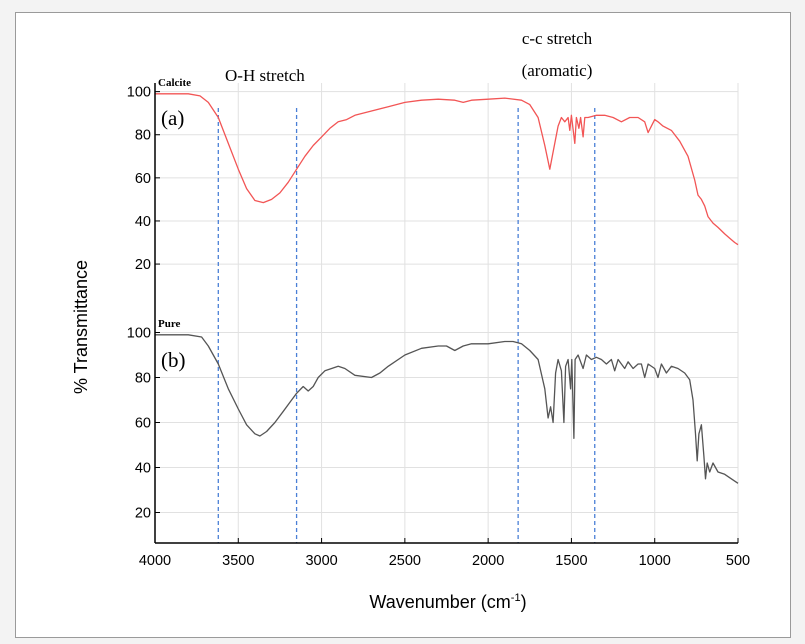  Describe the element at coordinates (143, 379) in the screenshot. I see `y-tick-label-1-1: 80` at that location.